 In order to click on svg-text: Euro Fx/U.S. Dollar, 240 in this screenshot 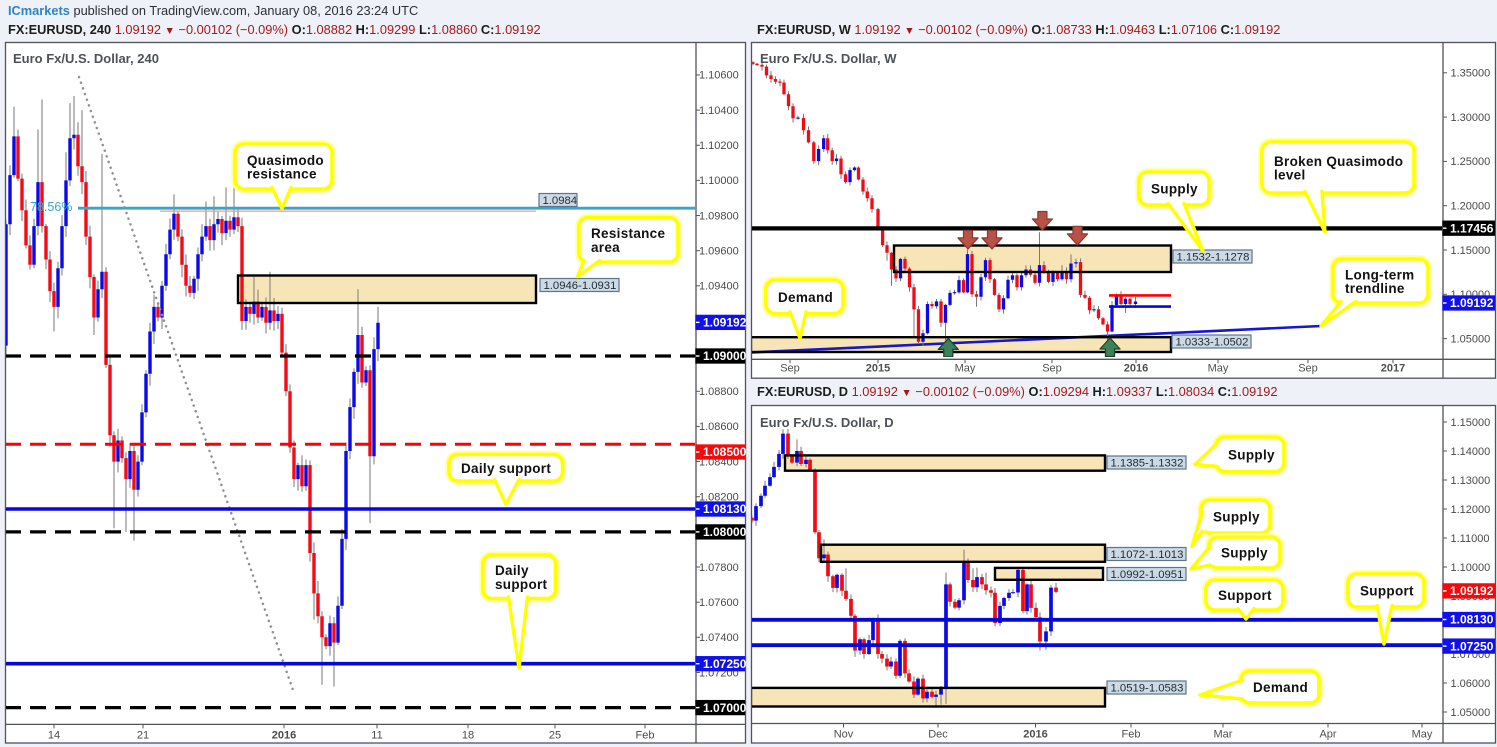, I will do `click(86, 58)`.